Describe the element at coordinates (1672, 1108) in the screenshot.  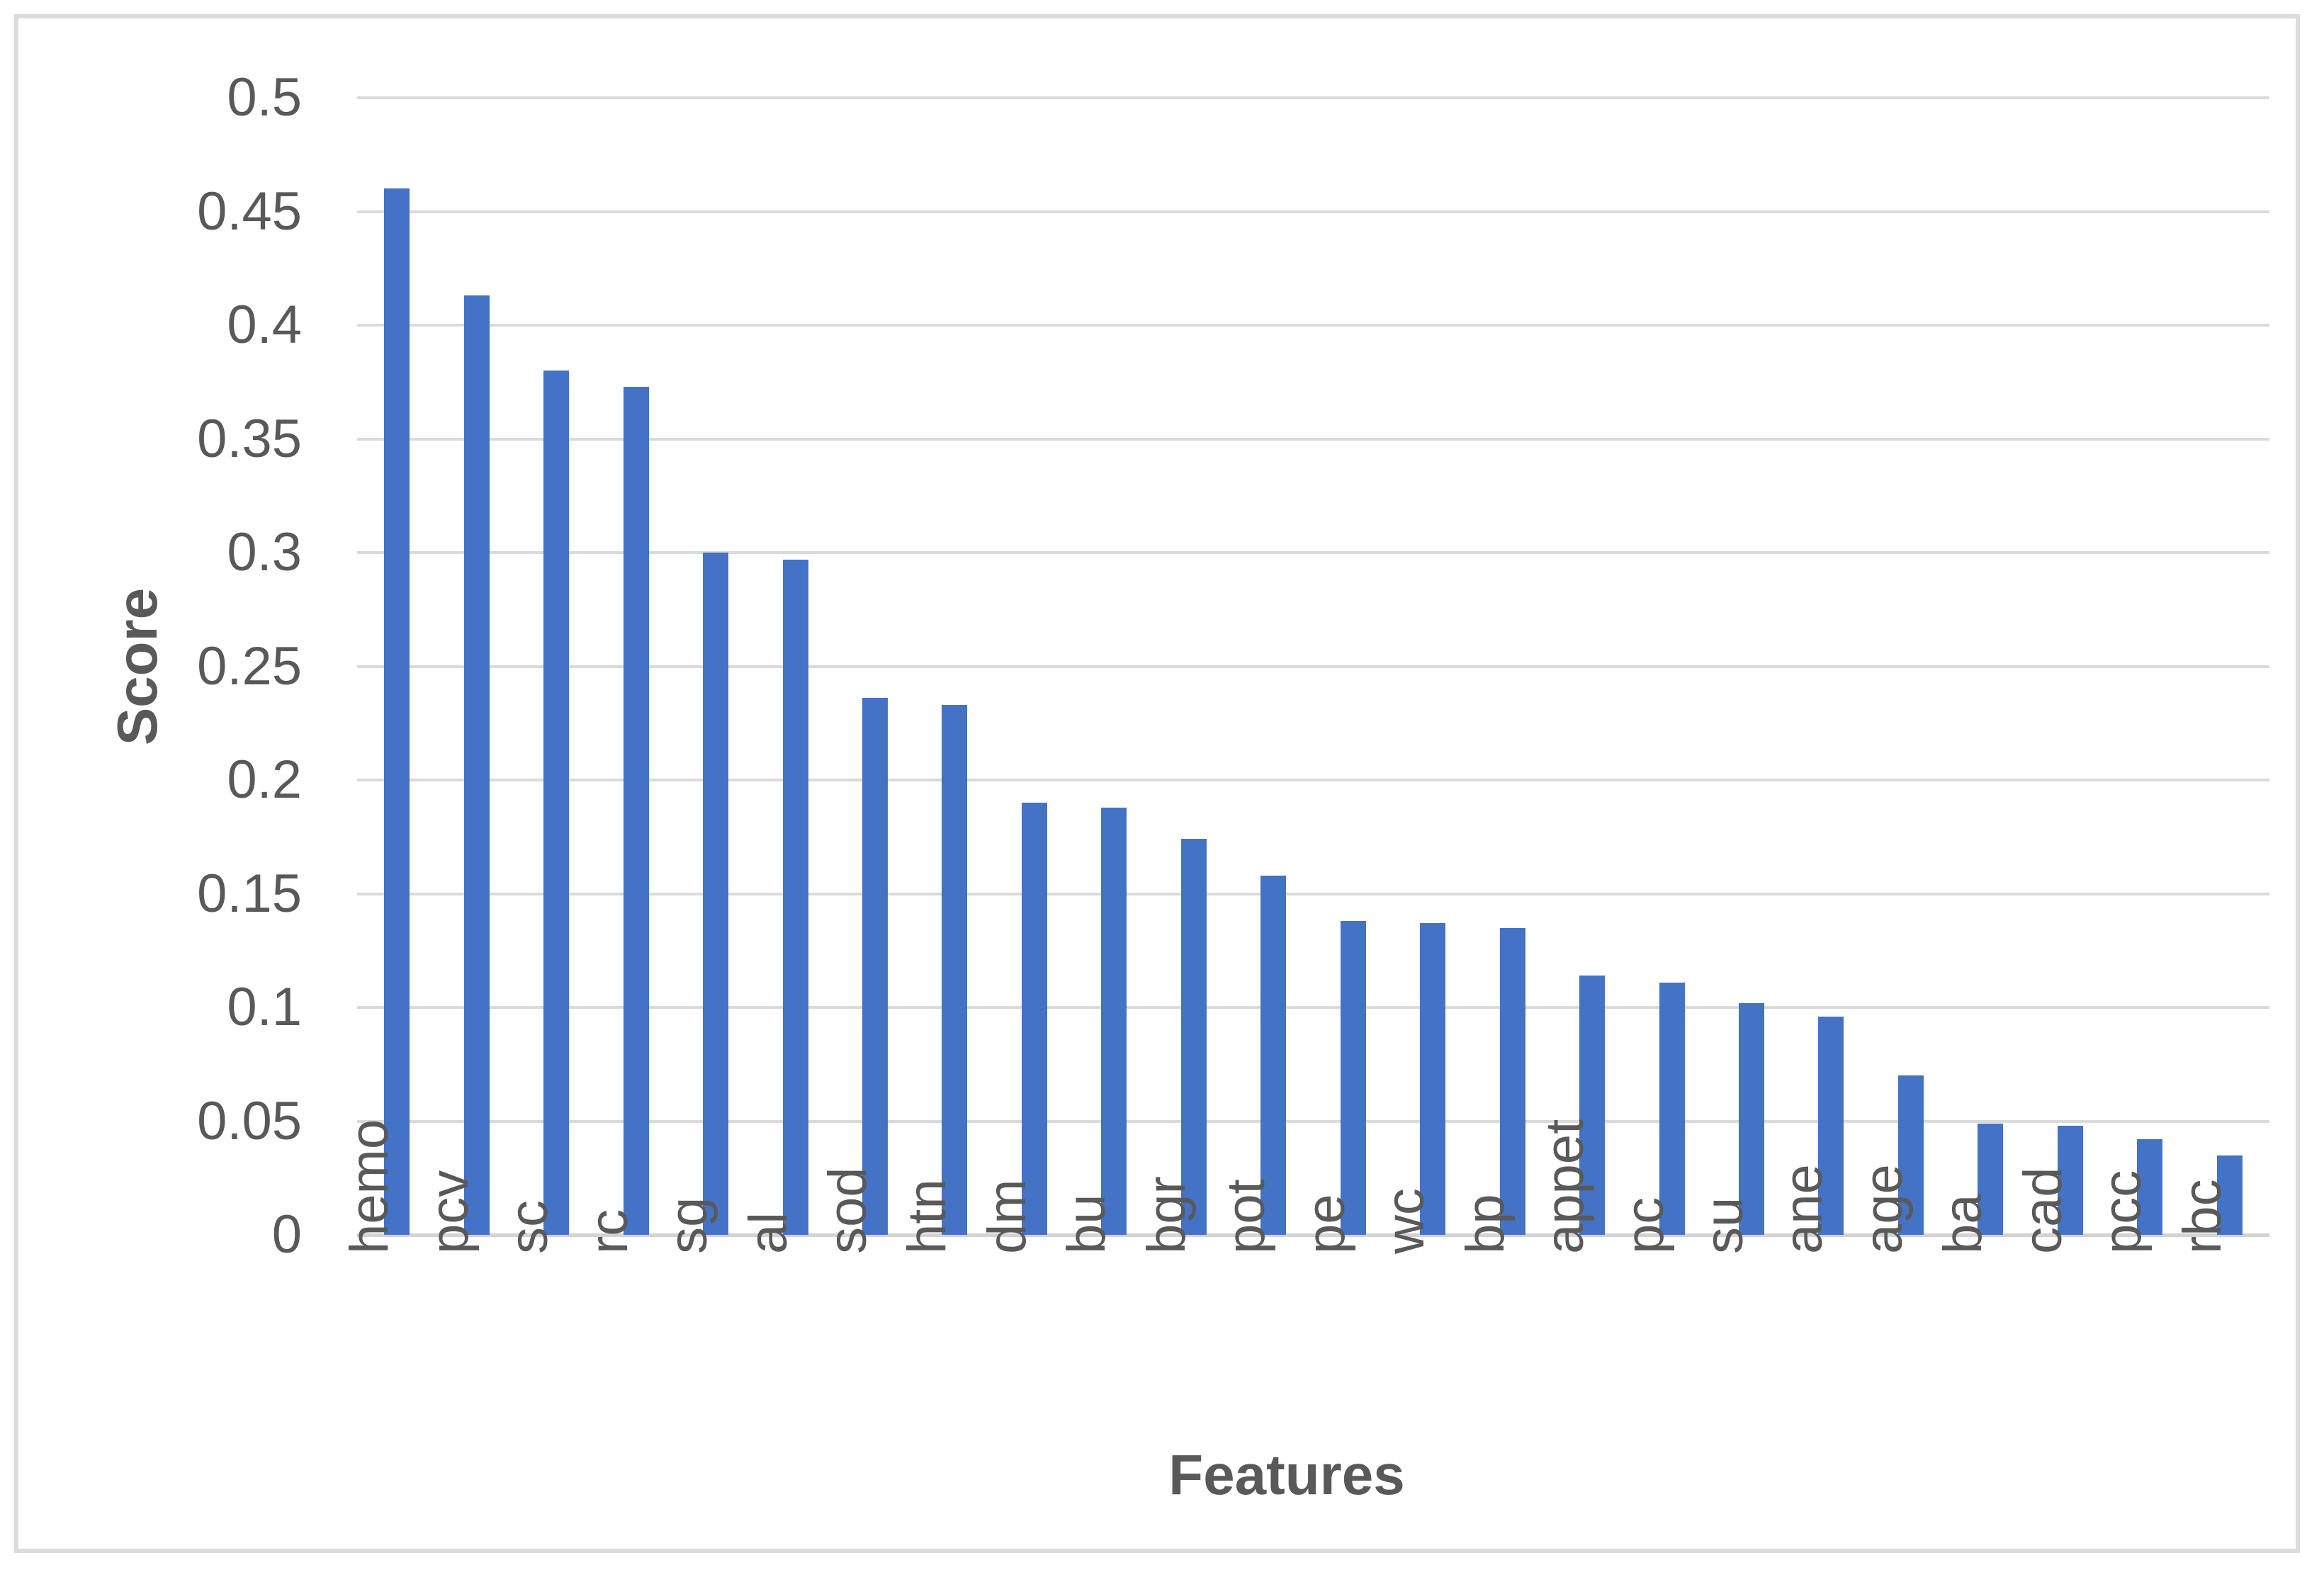
I see `bar-pc` at that location.